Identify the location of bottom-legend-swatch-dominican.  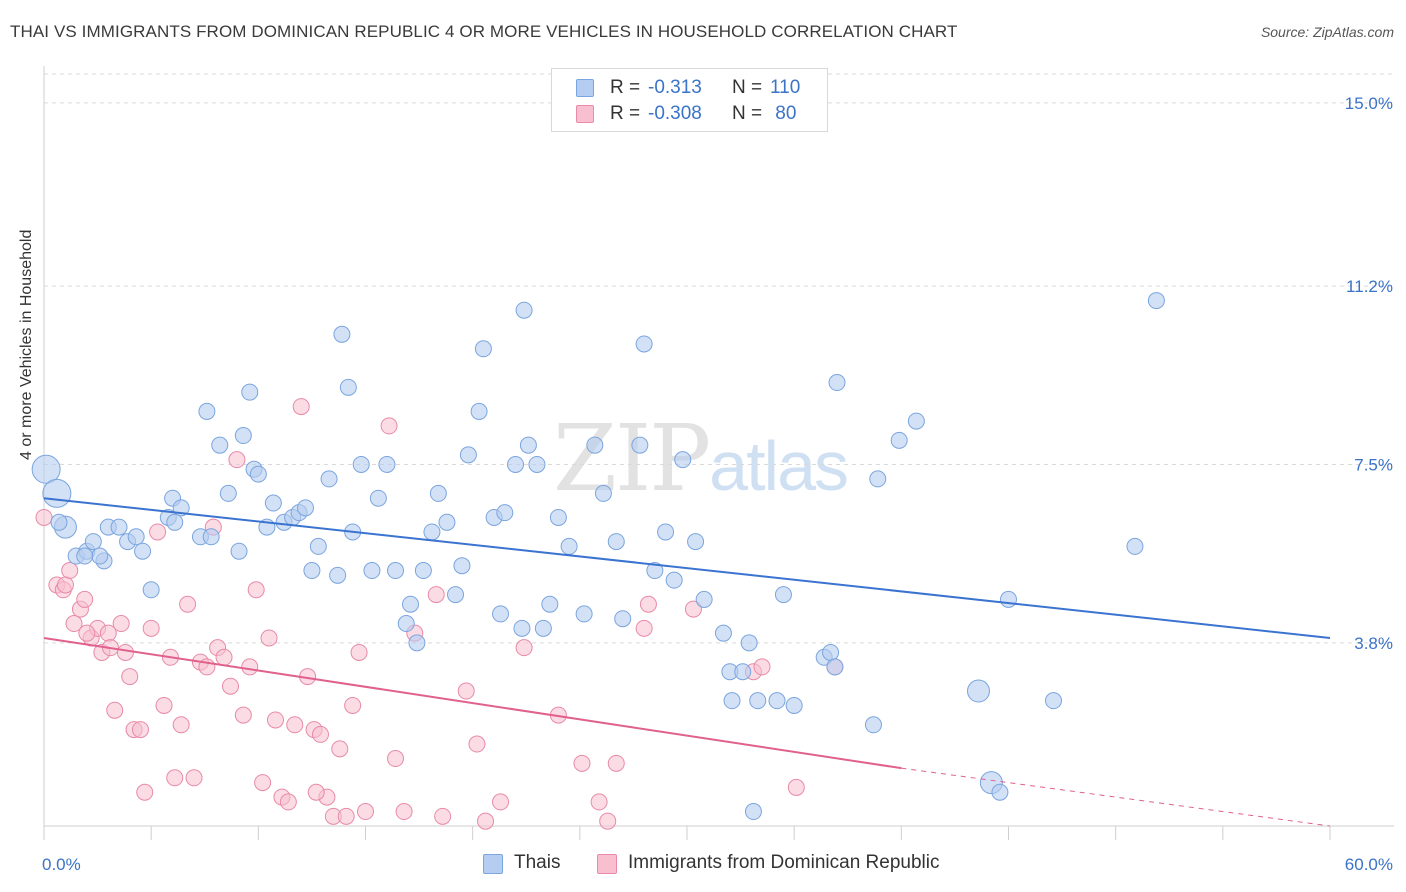
(607, 864).